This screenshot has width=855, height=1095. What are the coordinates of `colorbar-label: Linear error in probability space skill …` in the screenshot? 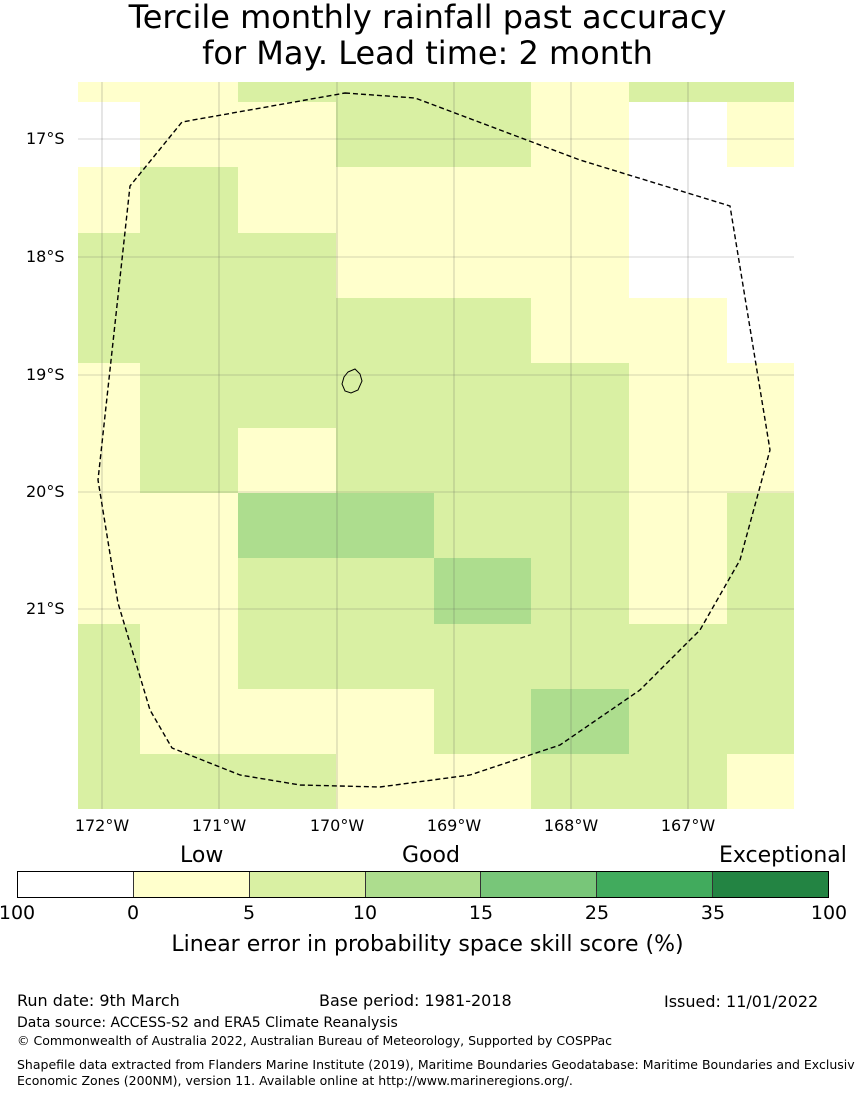 It's located at (427, 944).